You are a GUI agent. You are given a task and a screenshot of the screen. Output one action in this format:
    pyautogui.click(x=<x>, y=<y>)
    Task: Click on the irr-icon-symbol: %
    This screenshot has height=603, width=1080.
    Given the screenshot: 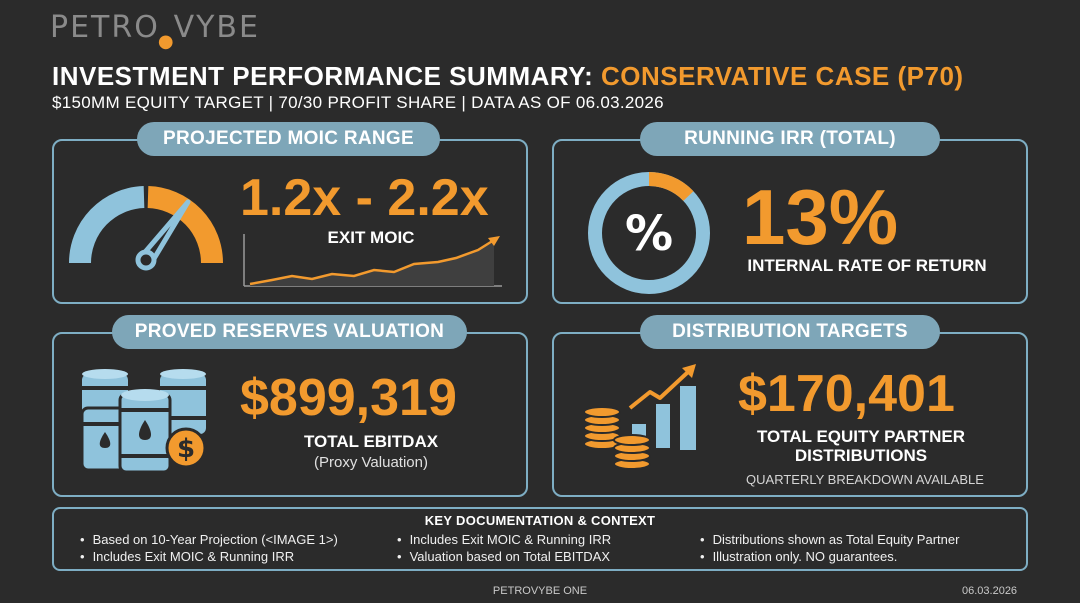 What is the action you would take?
    pyautogui.click(x=649, y=234)
    